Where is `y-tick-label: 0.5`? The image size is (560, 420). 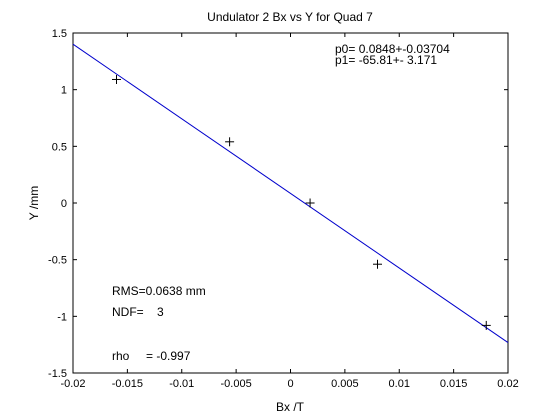 y-tick-label: 0.5 is located at coordinates (59, 147).